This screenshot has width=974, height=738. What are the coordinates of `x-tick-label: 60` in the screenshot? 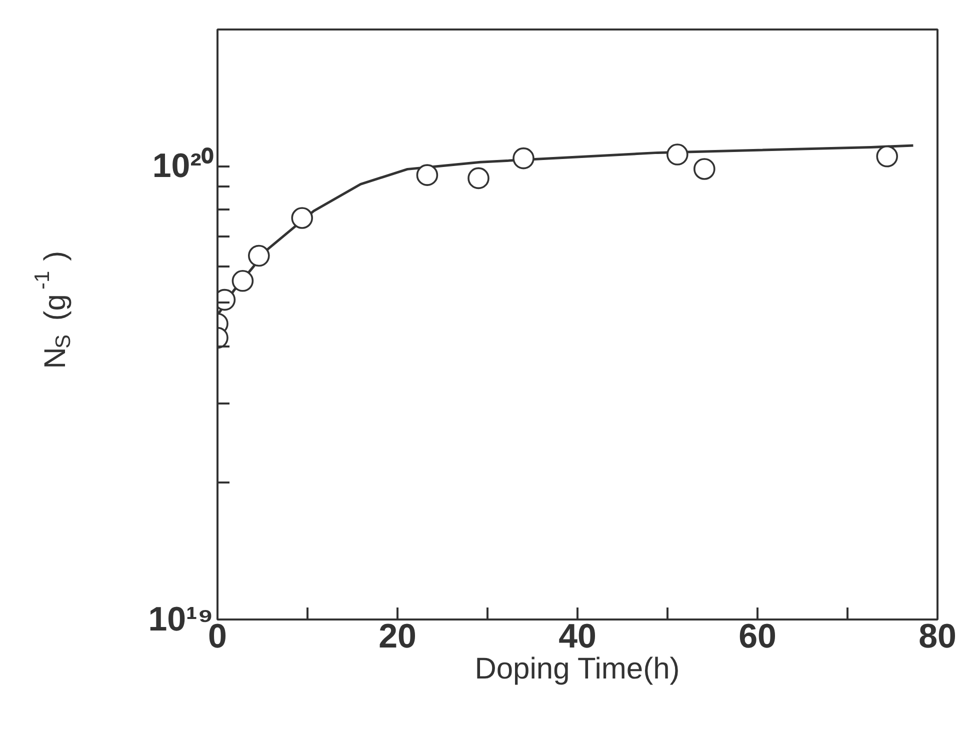 It's located at (757, 637).